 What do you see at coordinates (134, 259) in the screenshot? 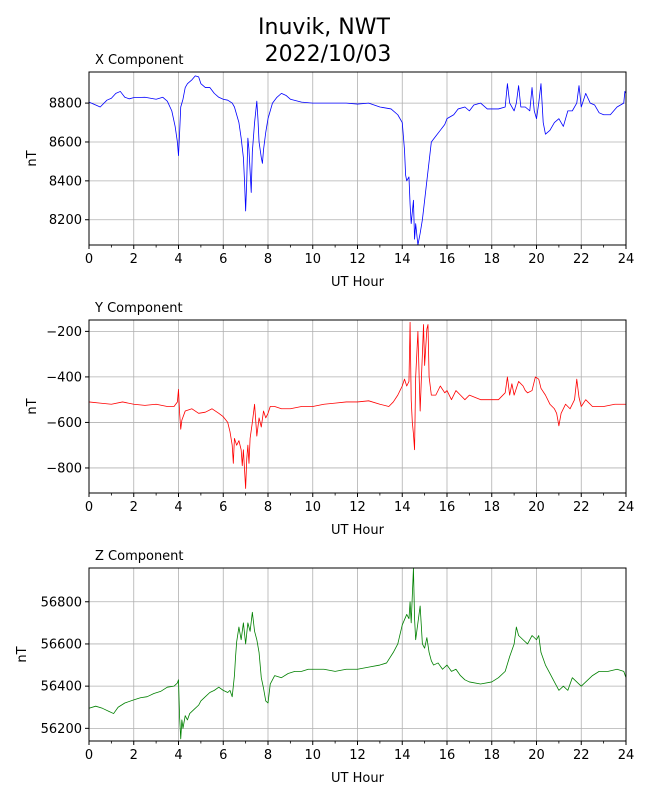
I see `x-component-xtick-label-2: 2` at bounding box center [134, 259].